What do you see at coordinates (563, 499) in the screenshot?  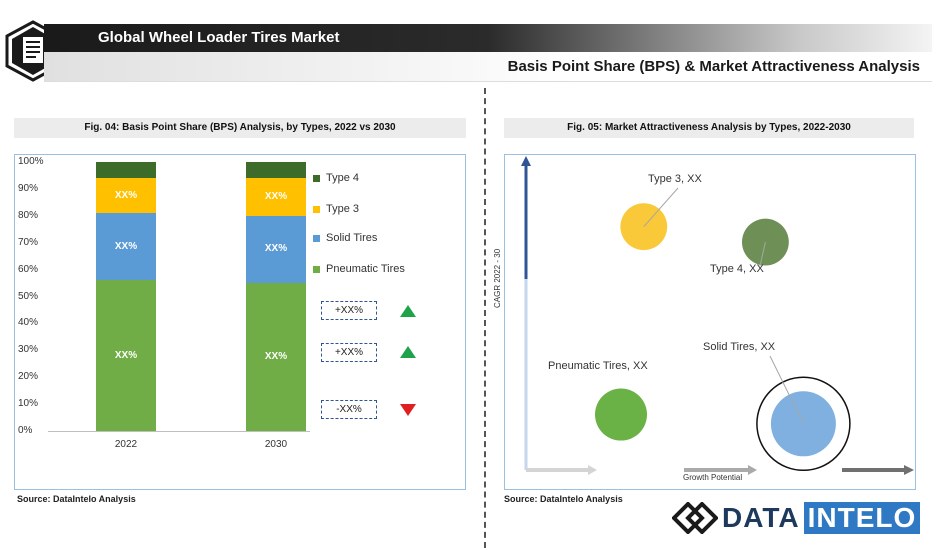 I see `right-source: Source: DataIntelo Analysis` at bounding box center [563, 499].